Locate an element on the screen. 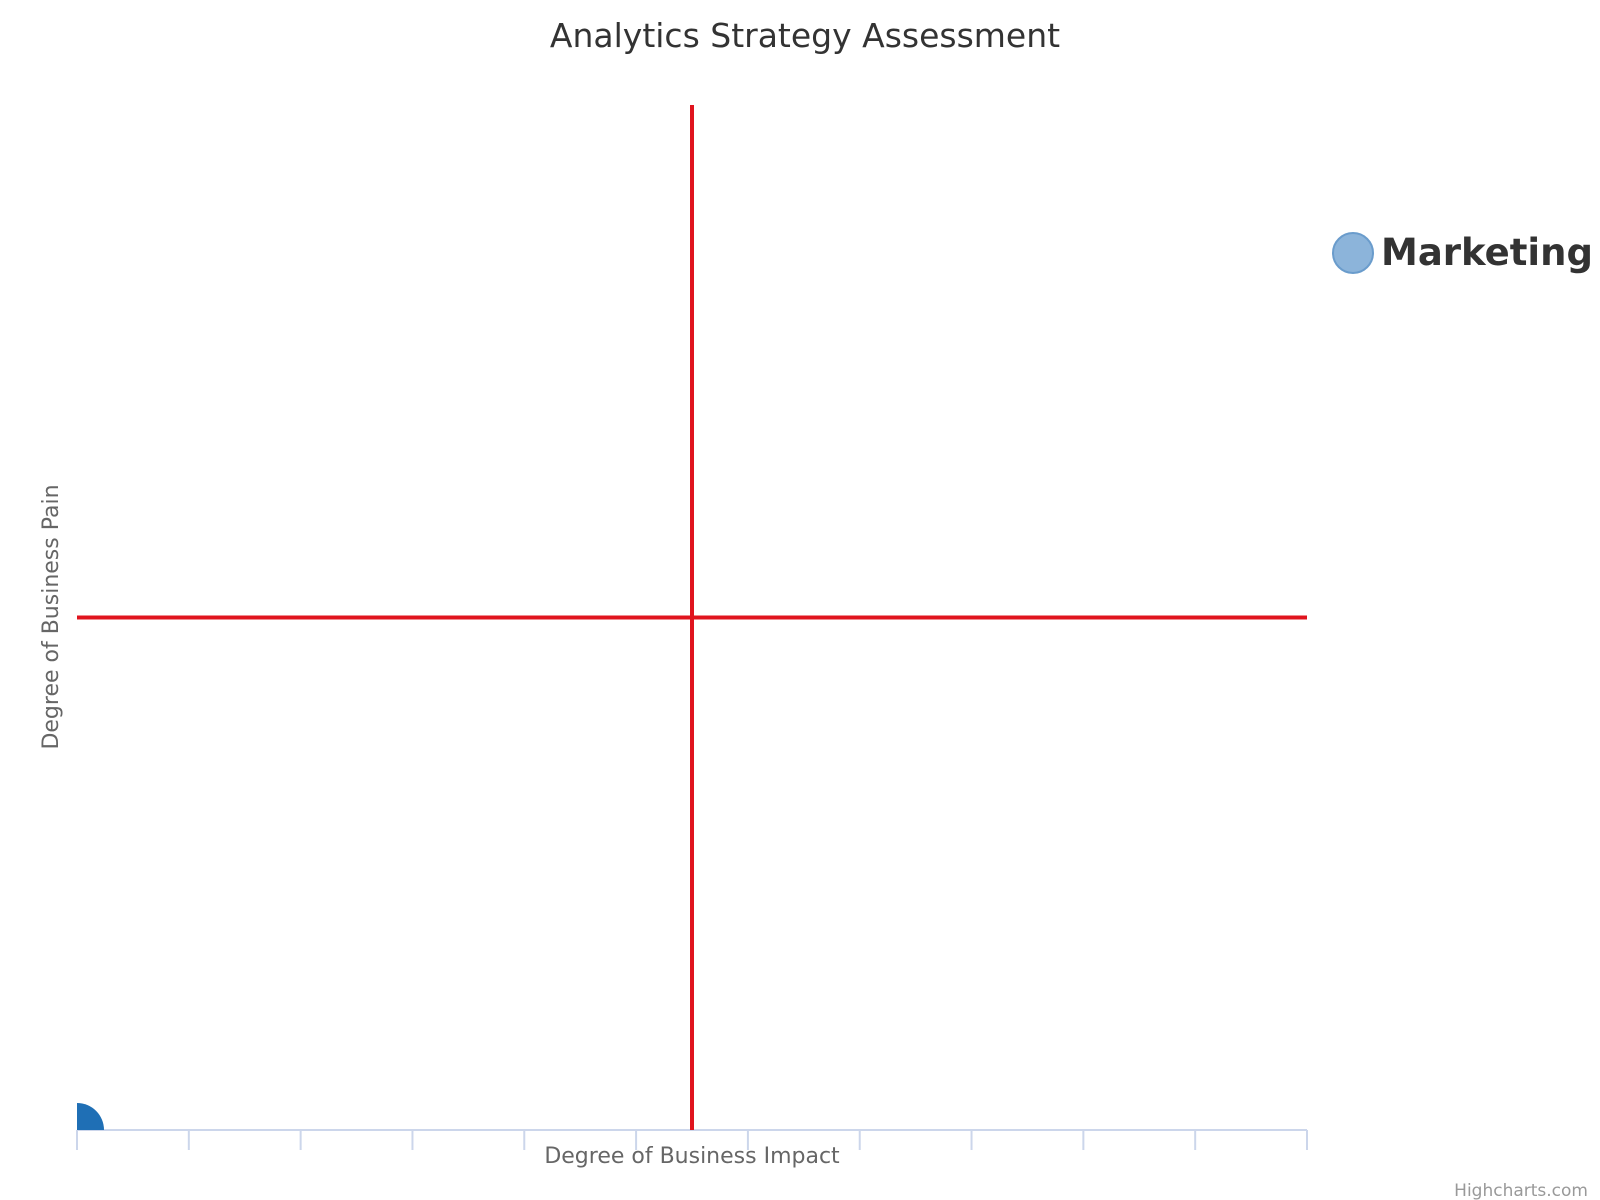  y-axis-title: Degree of Business Pain is located at coordinates (51, 616).